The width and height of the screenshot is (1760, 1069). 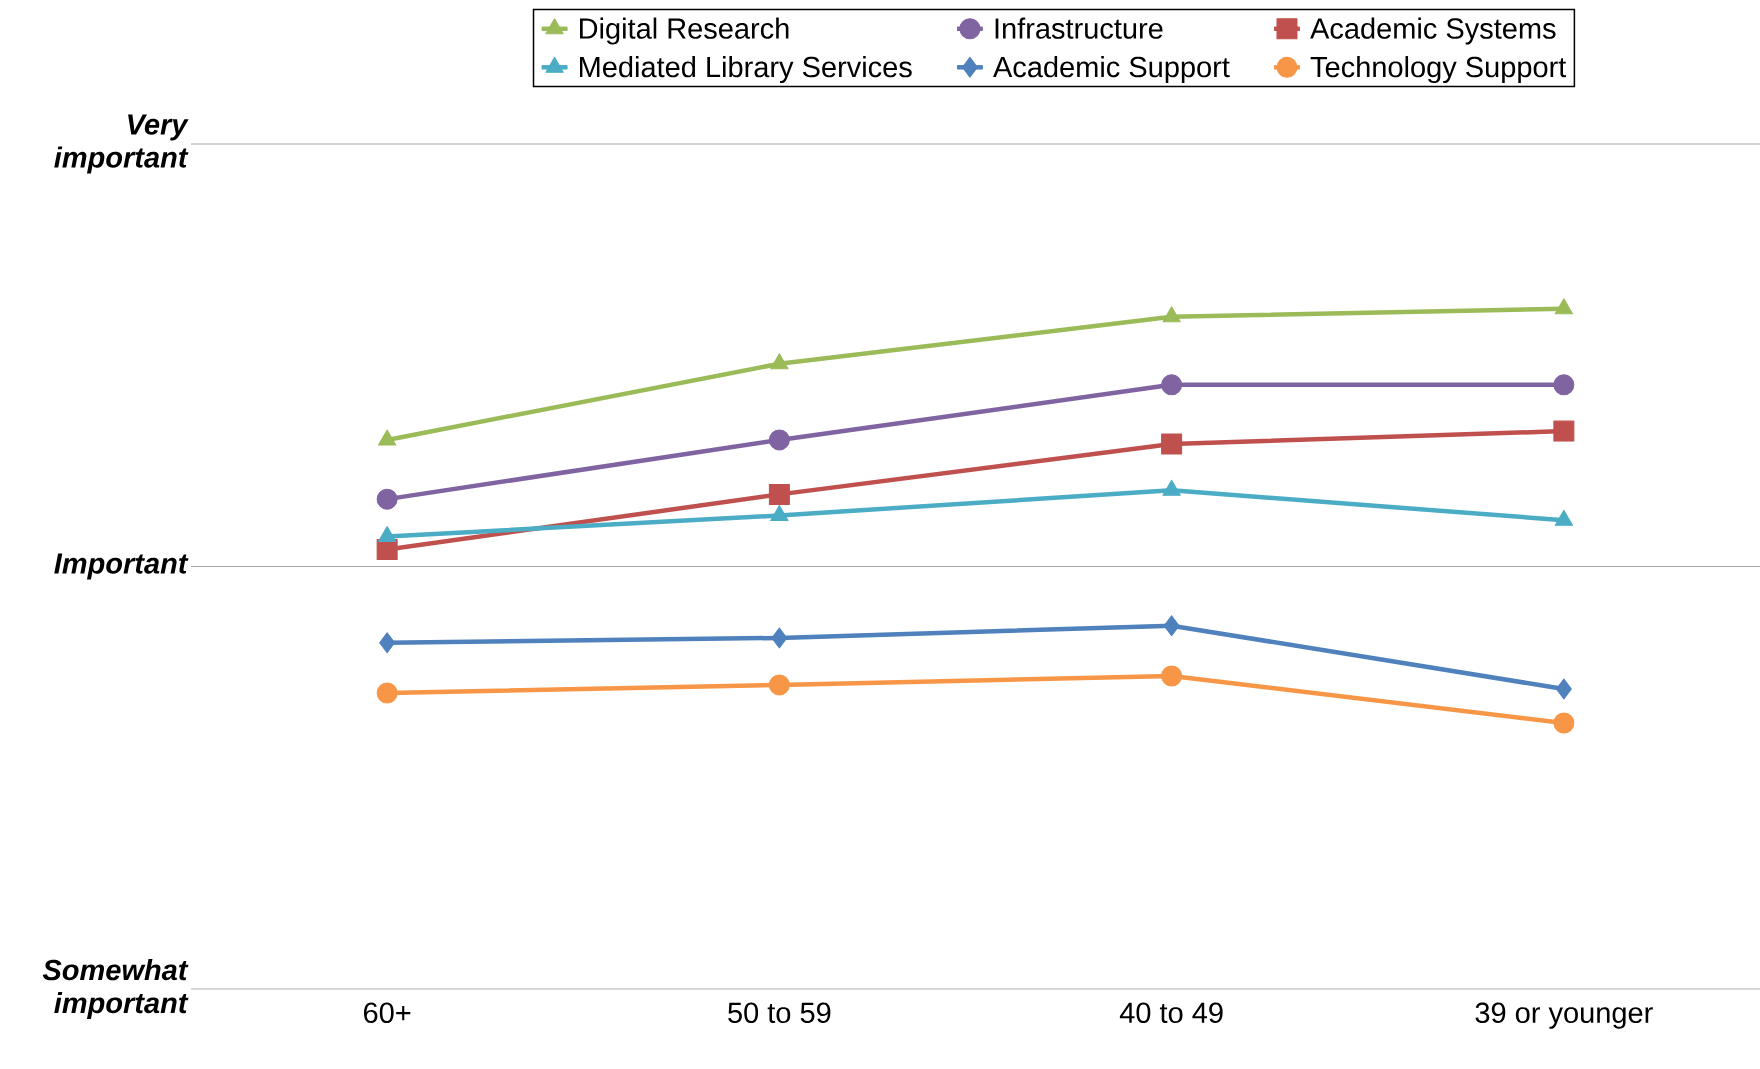 I want to click on x-tick-label: 40 to 49, so click(x=1171, y=1013).